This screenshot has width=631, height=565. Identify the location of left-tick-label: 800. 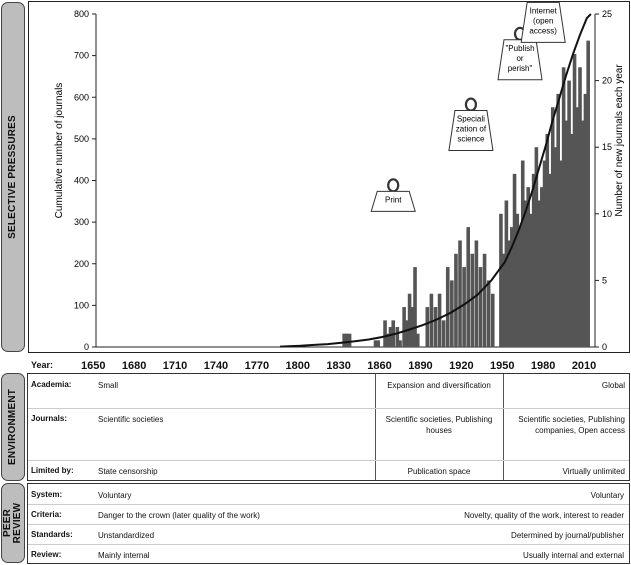
(81, 14).